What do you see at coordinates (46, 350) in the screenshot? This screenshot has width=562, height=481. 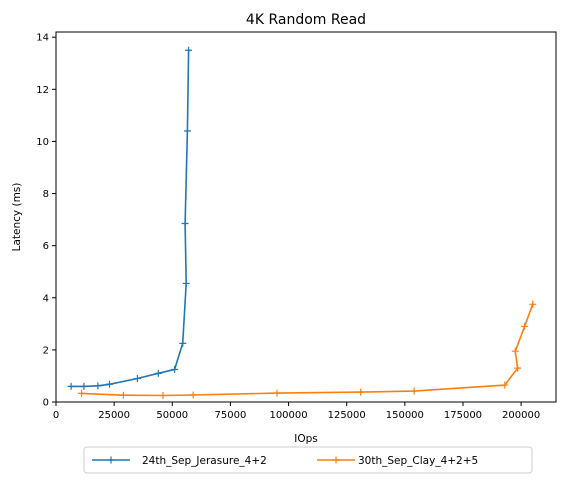 I see `y-tick-label: 2` at bounding box center [46, 350].